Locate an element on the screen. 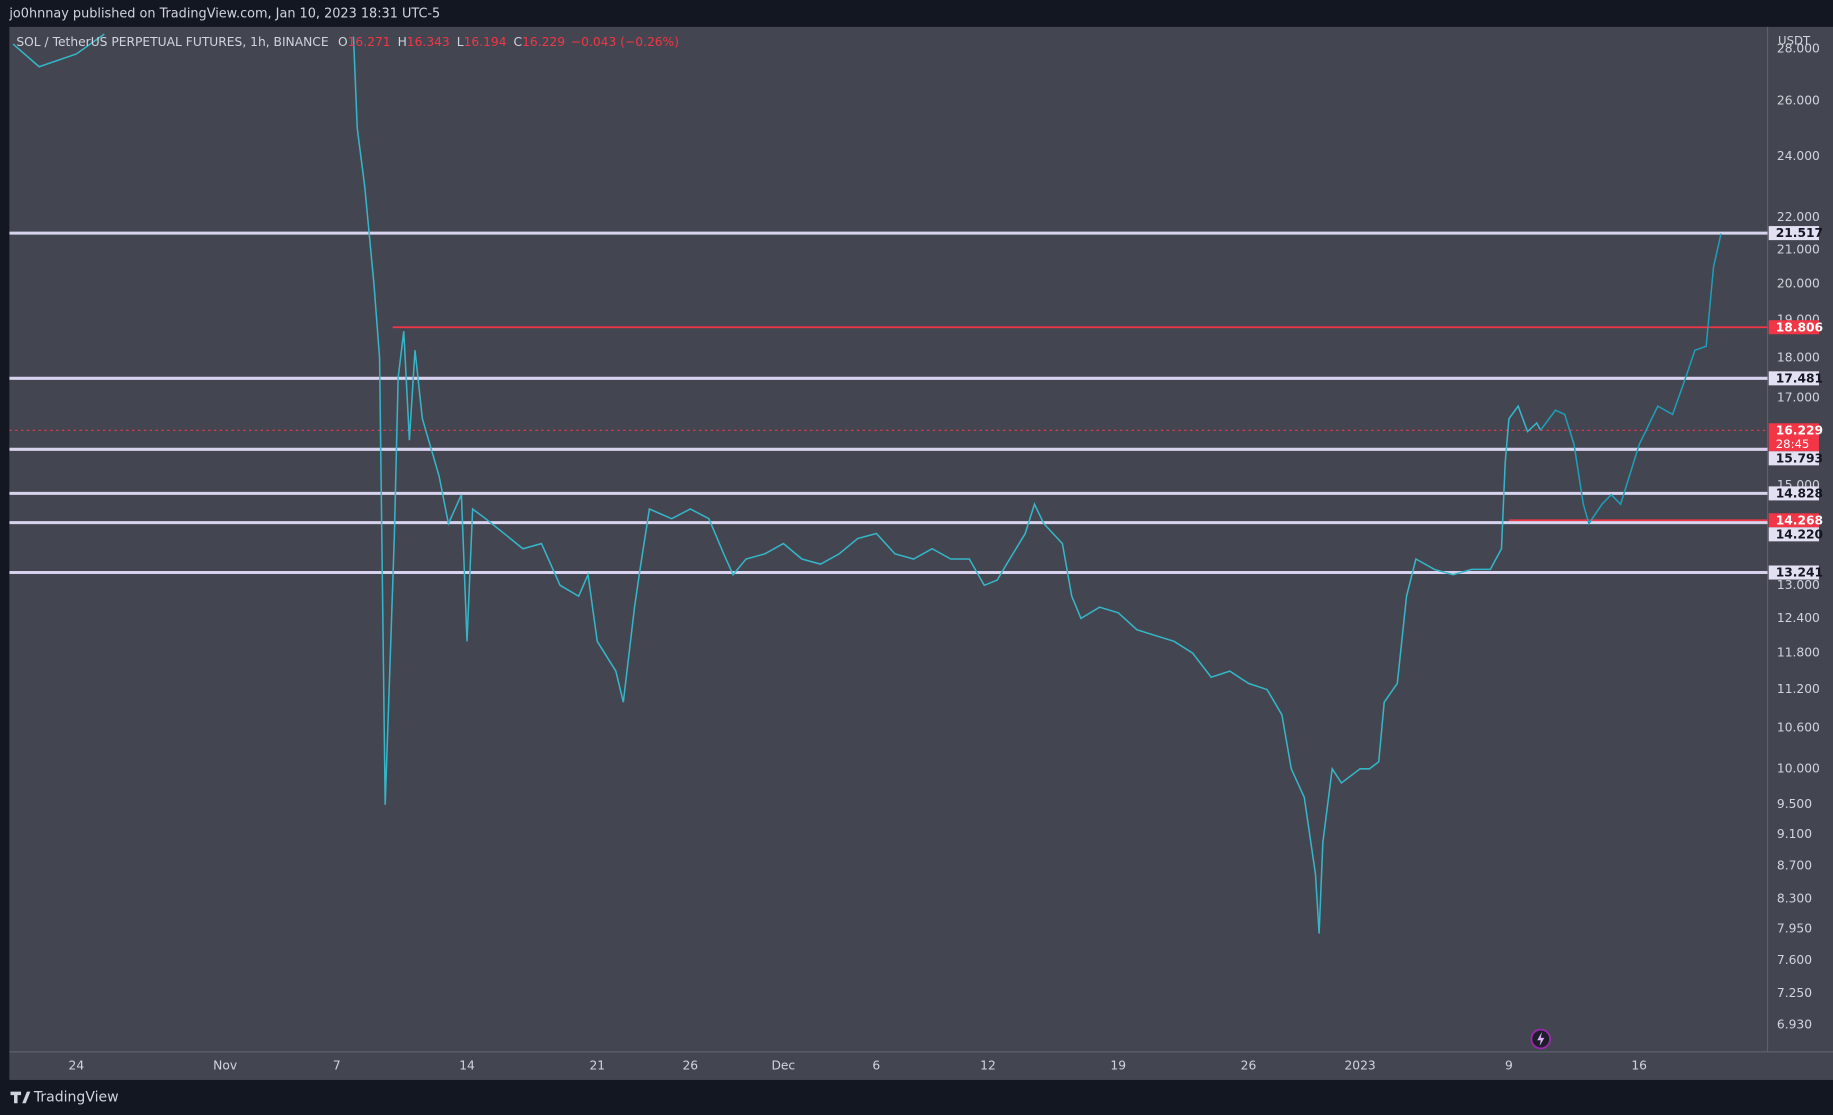 This screenshot has width=1833, height=1115. axis-unit: USDT is located at coordinates (1794, 40).